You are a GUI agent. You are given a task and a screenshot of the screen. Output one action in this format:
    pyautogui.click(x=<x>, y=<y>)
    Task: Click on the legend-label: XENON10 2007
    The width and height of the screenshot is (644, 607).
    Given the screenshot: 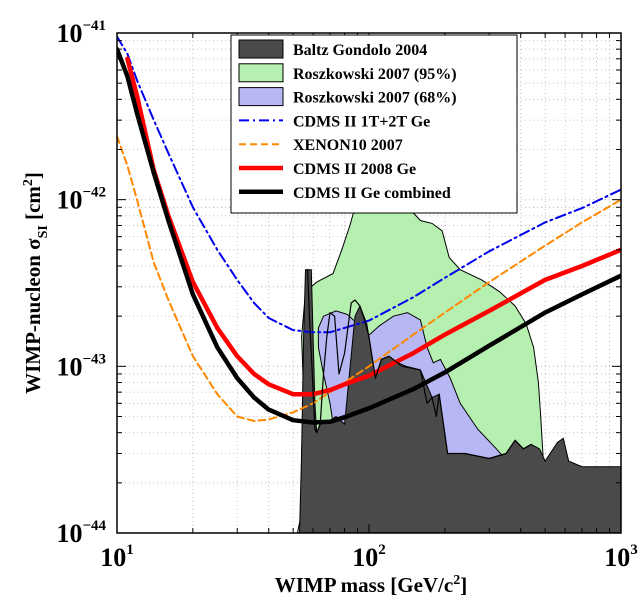 What is the action you would take?
    pyautogui.click(x=348, y=145)
    